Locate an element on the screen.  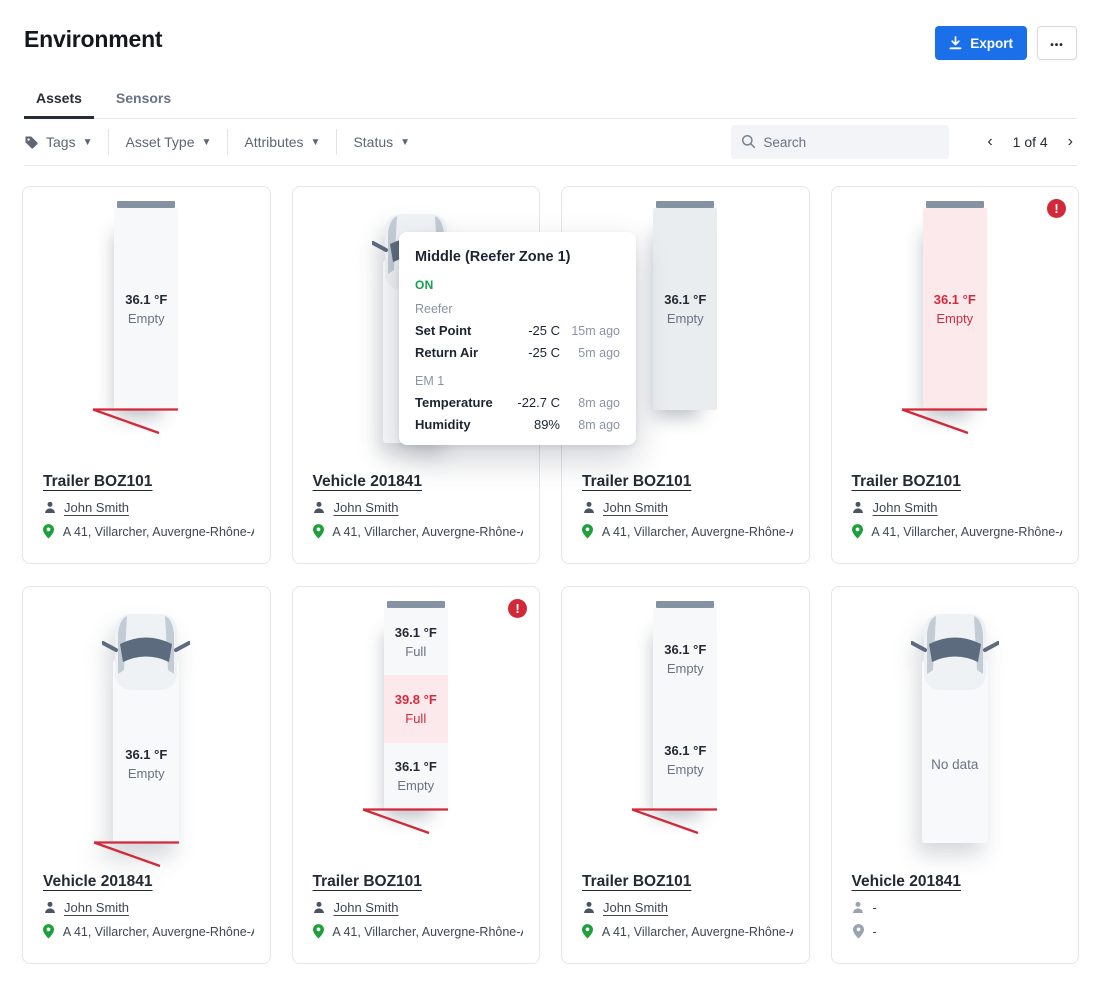
asset-graphic: 36.1 °F Empty is located at coordinates (955, 318).